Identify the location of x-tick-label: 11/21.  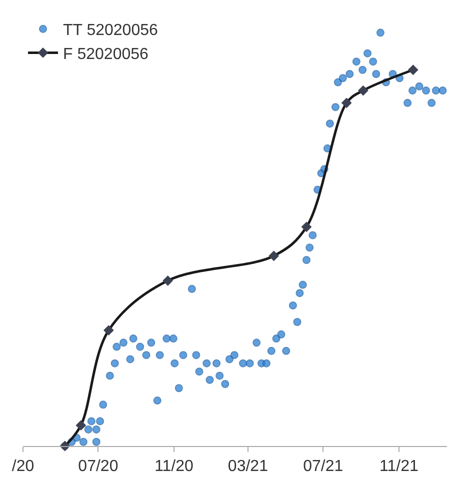
(399, 467).